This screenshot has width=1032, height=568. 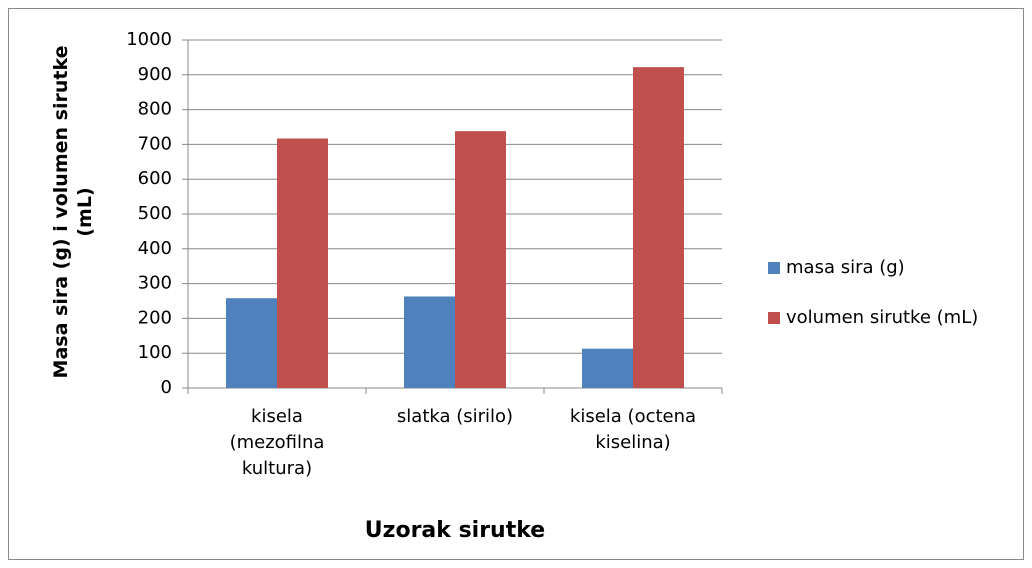 I want to click on y-tick-label: 500, so click(x=155, y=213).